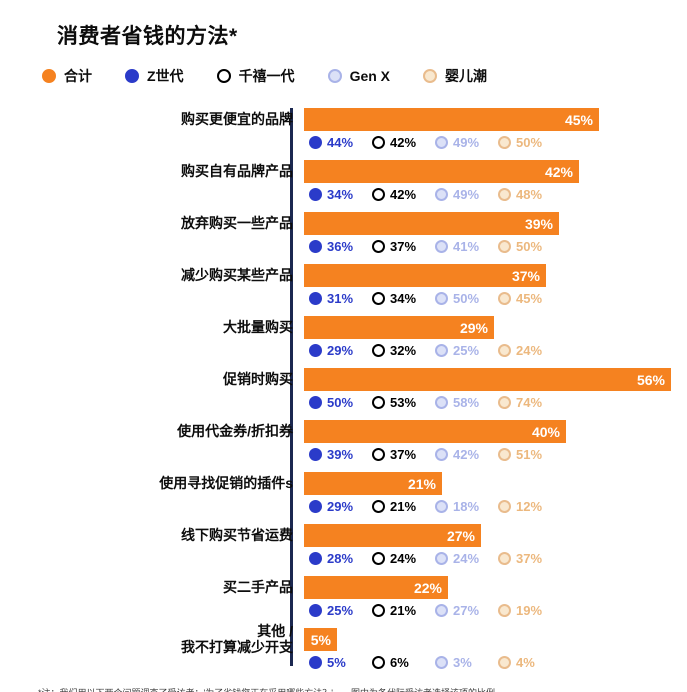 The height and width of the screenshot is (692, 687). I want to click on boomer-value: 4%, so click(525, 662).